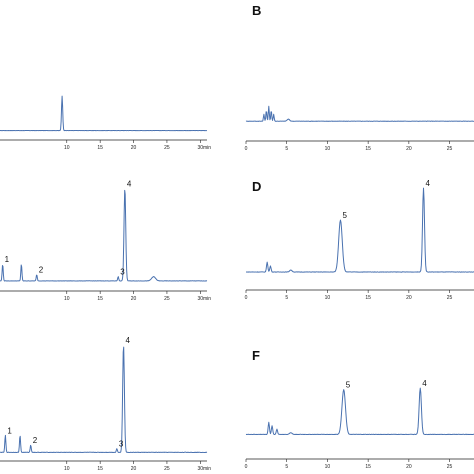  I want to click on chromatogram-panel-c: 10 15 20 25 30 min 1 2 3 4, so click(105, 241).